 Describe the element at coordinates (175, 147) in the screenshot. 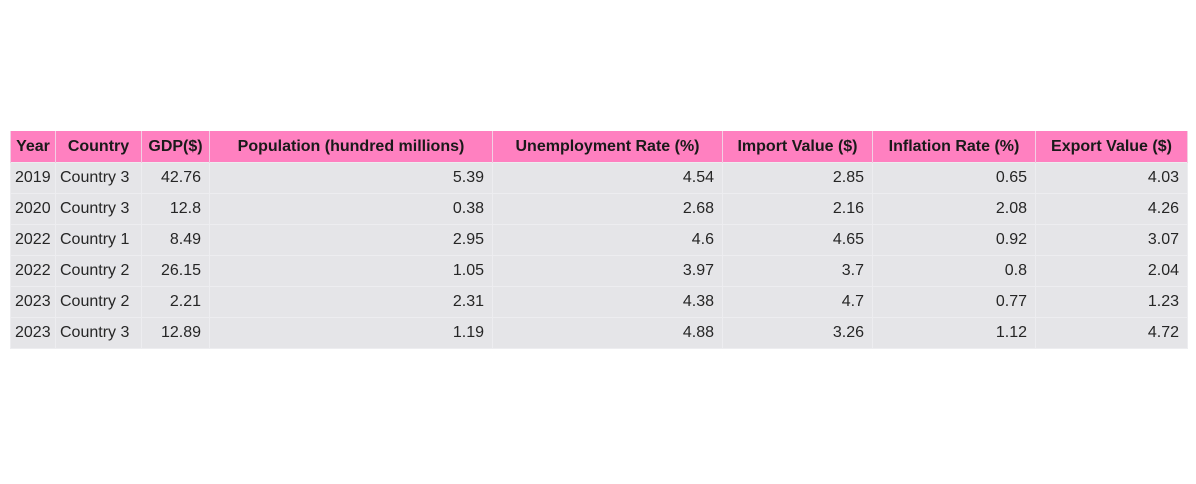

I see `column-header: GDP($)` at that location.